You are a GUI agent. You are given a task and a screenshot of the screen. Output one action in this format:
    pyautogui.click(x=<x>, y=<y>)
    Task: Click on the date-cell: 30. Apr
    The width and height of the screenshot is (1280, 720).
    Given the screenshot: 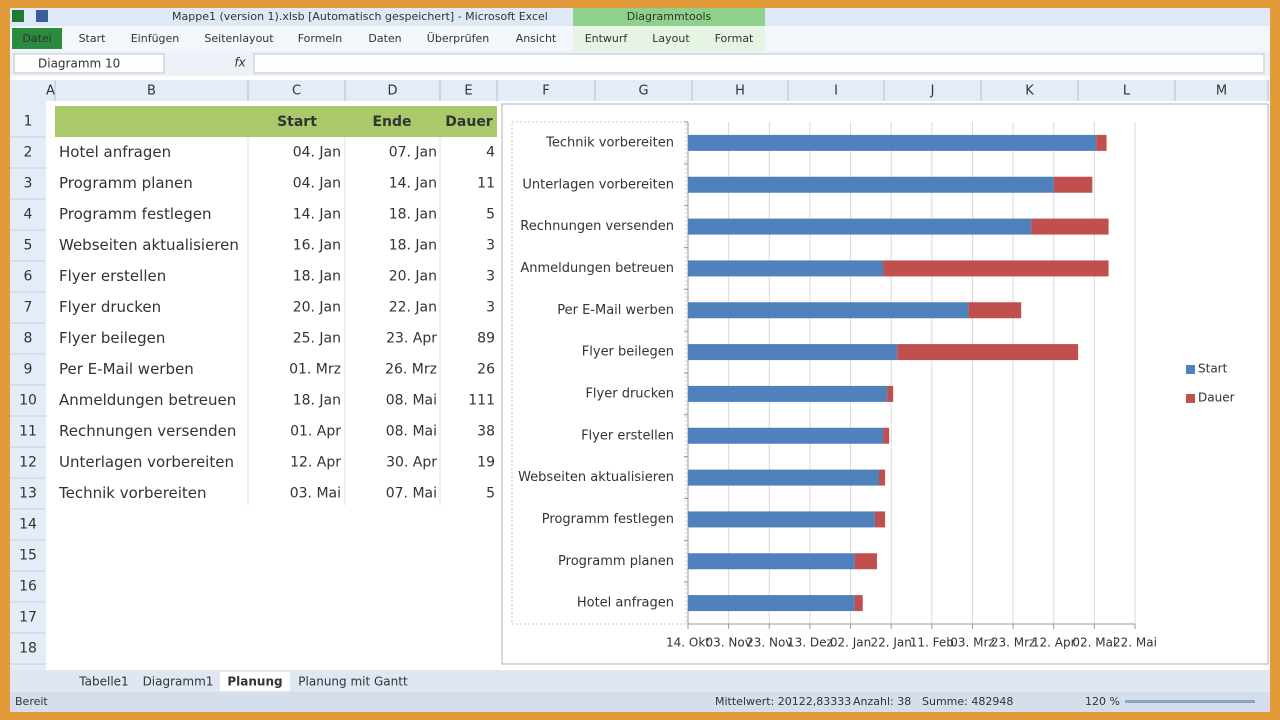 What is the action you would take?
    pyautogui.click(x=411, y=463)
    